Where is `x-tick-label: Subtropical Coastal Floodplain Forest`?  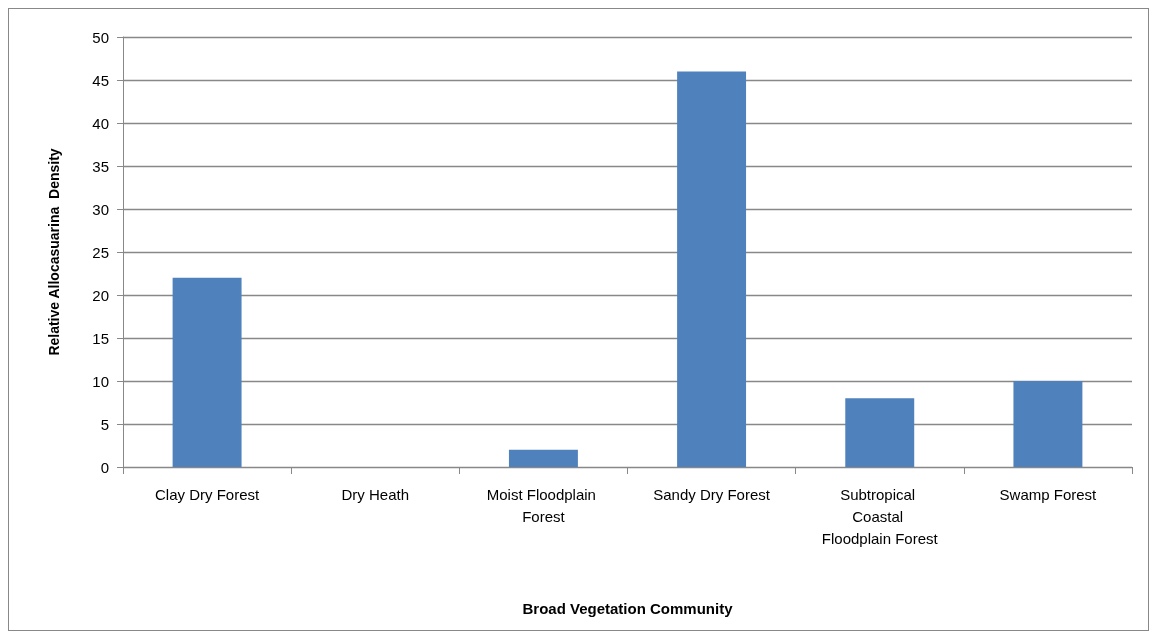 x-tick-label: Subtropical Coastal Floodplain Forest is located at coordinates (880, 516).